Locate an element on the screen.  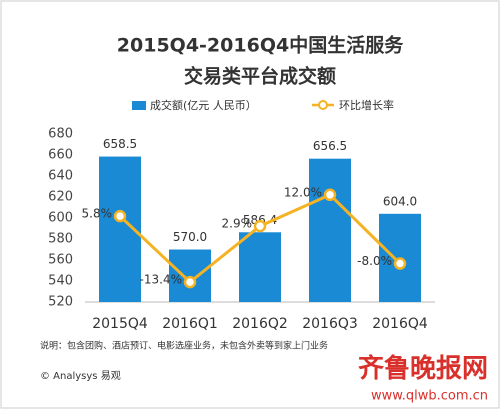
legend-label: 成交额(亿元 人民币） is located at coordinates (203, 105).